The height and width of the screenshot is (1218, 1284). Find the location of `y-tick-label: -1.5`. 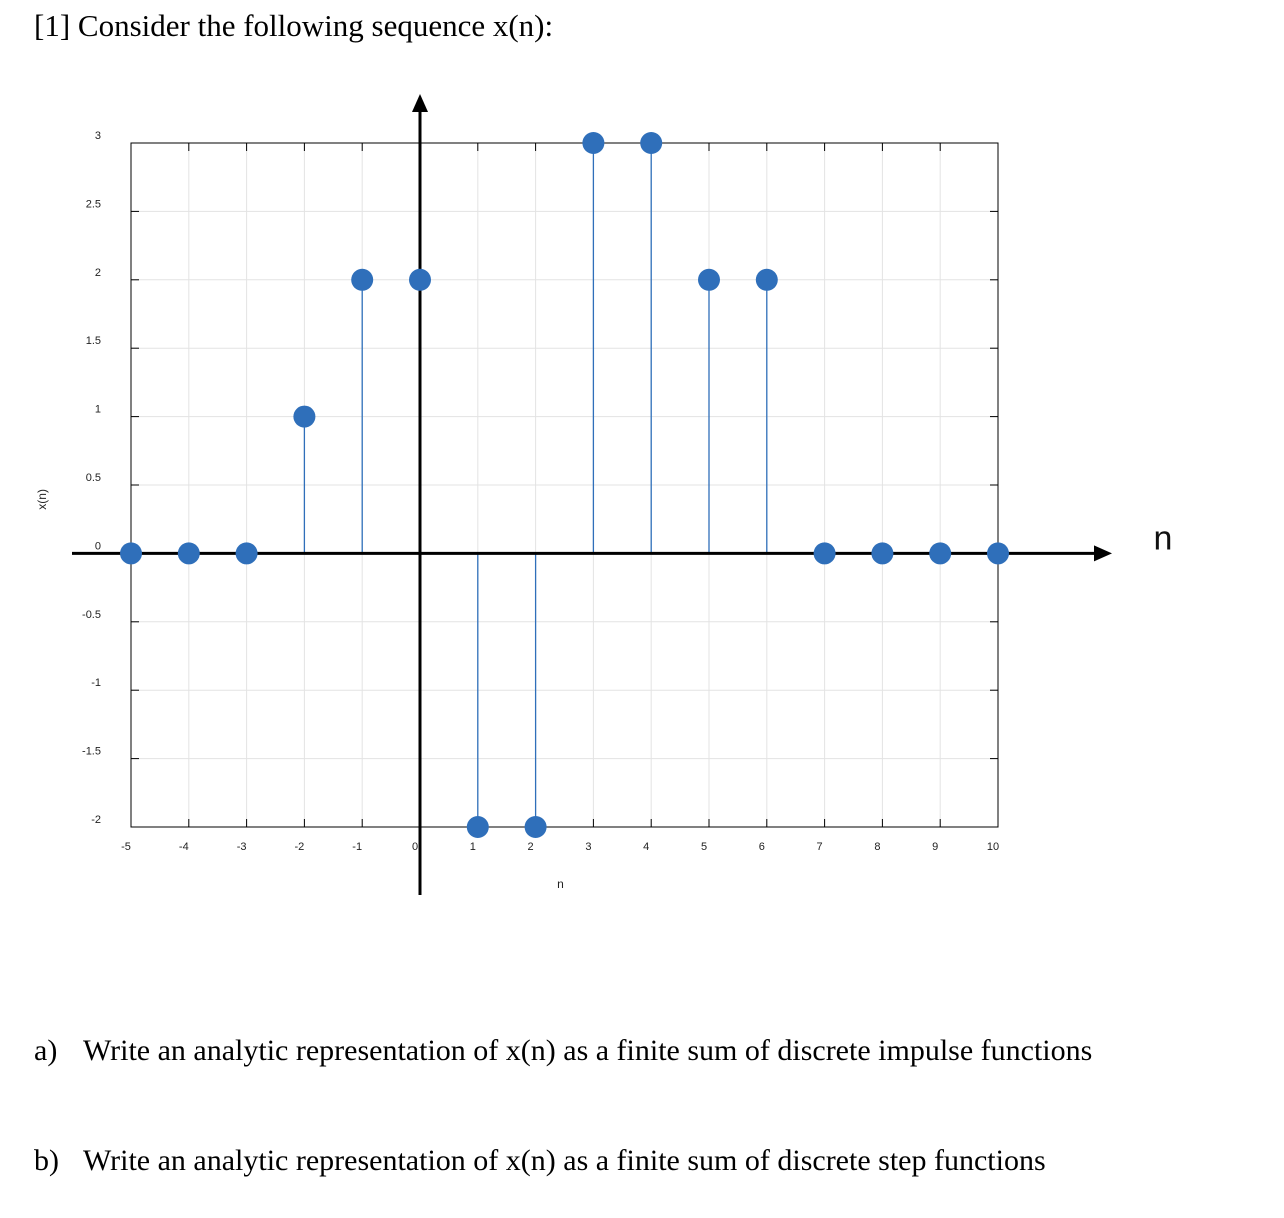

y-tick-label: -1.5 is located at coordinates (91, 752).